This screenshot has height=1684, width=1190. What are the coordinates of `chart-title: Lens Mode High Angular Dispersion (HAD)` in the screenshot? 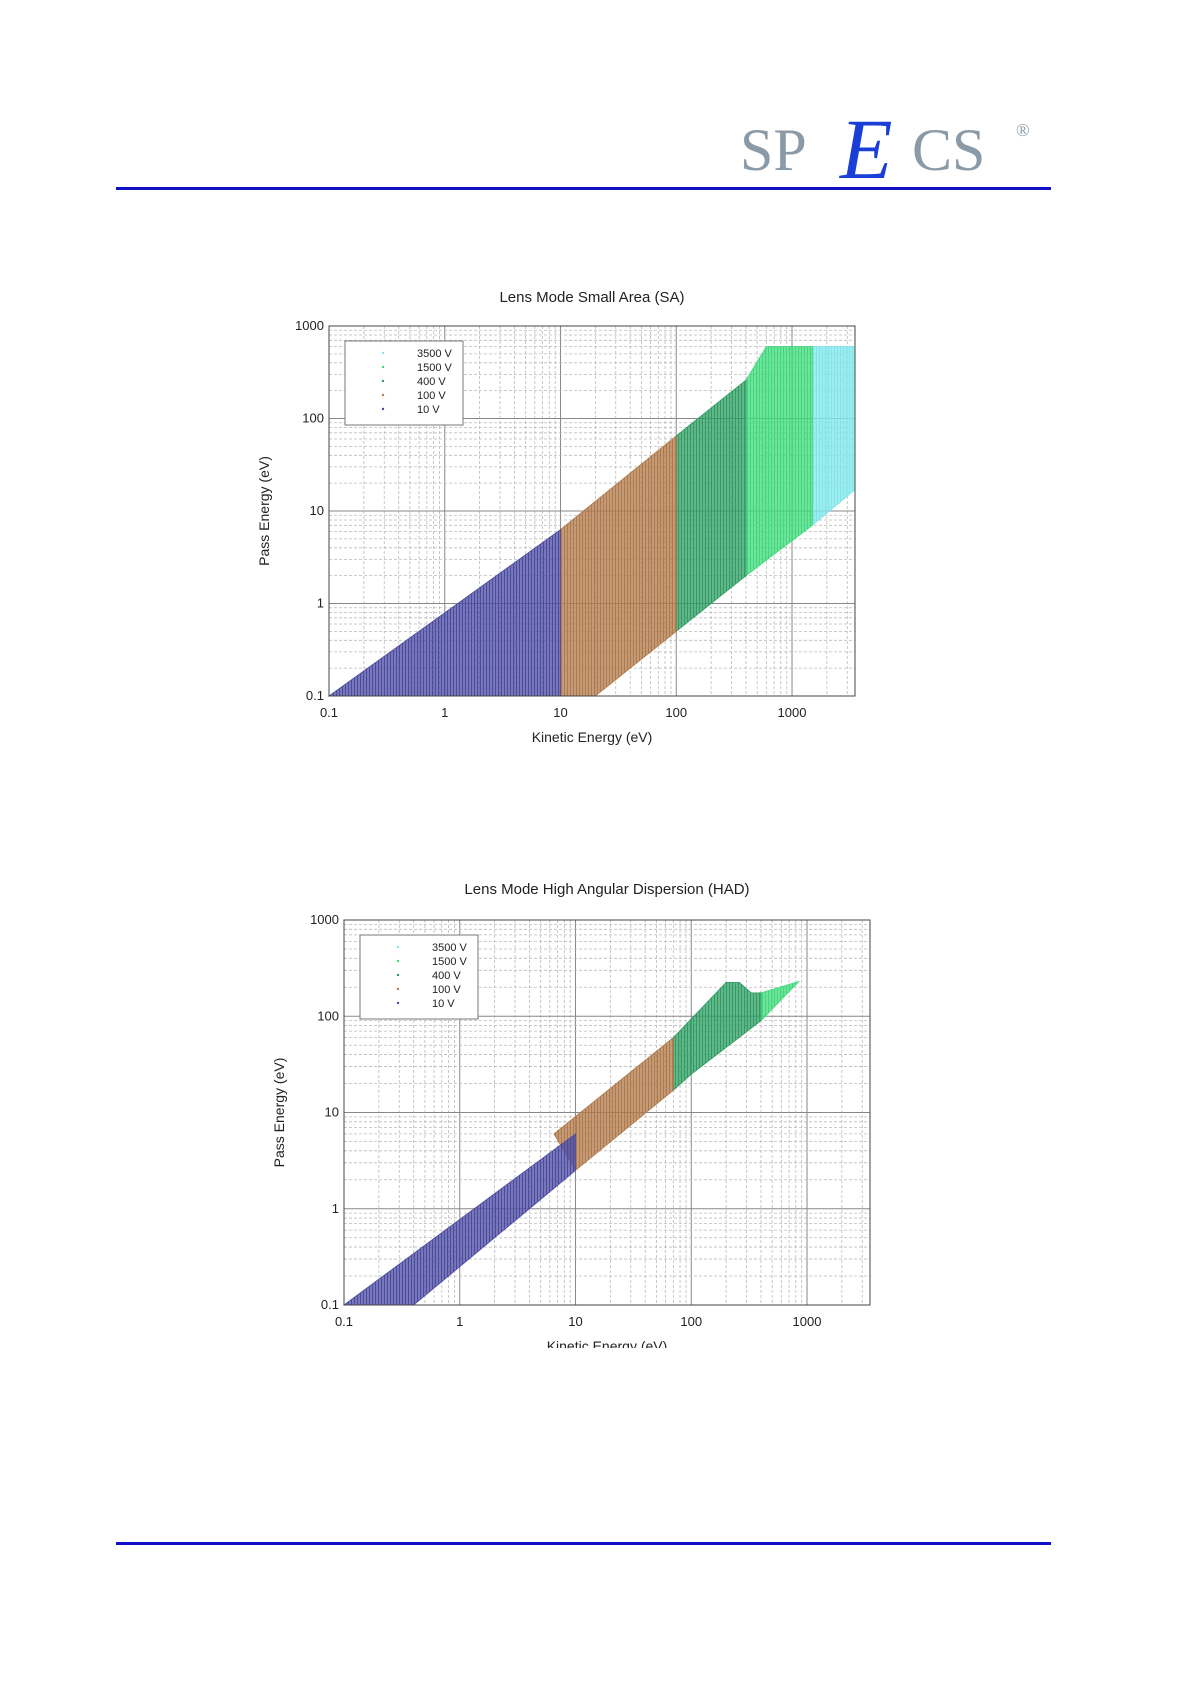 It's located at (606, 889).